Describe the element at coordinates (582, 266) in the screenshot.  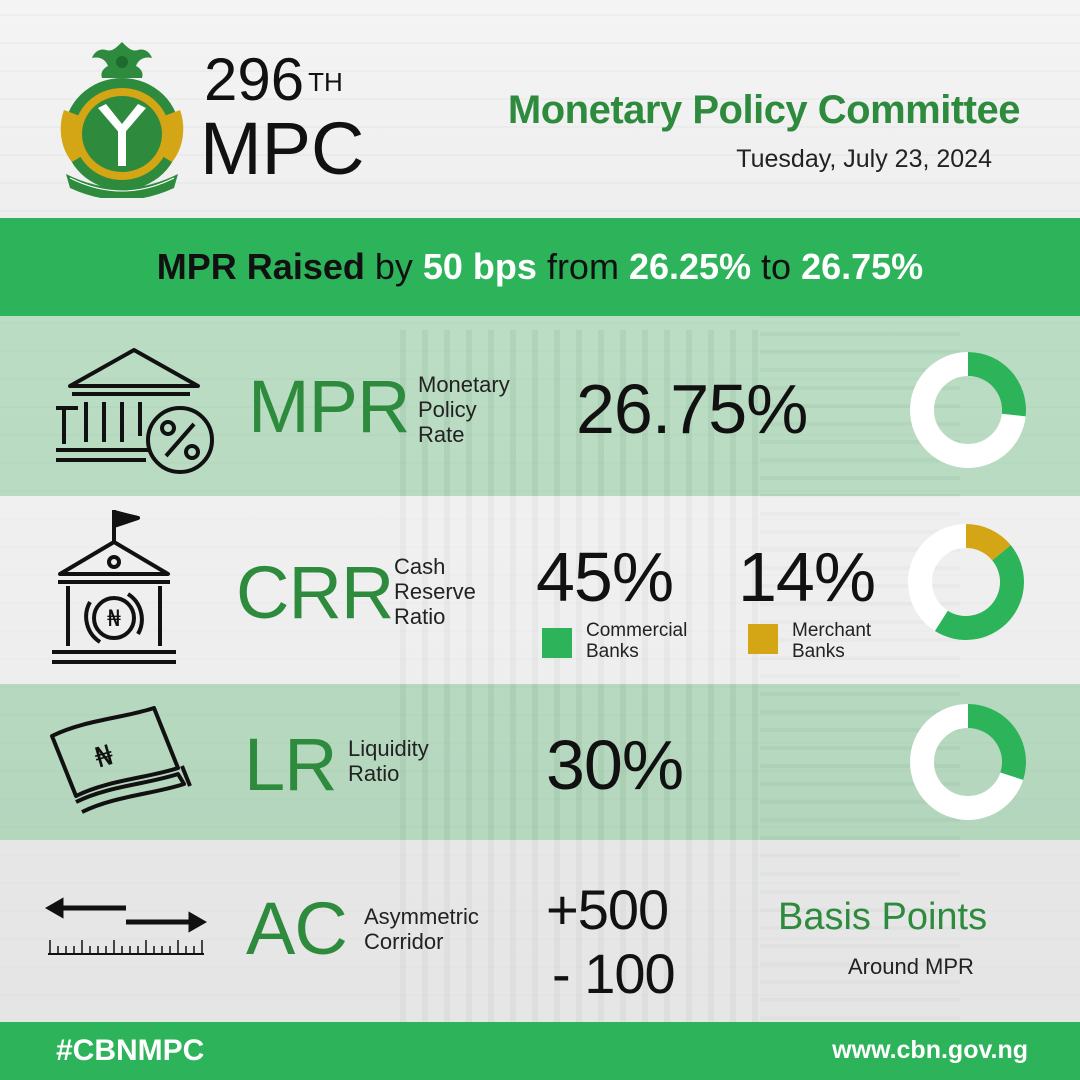
I see `banner-from: from` at that location.